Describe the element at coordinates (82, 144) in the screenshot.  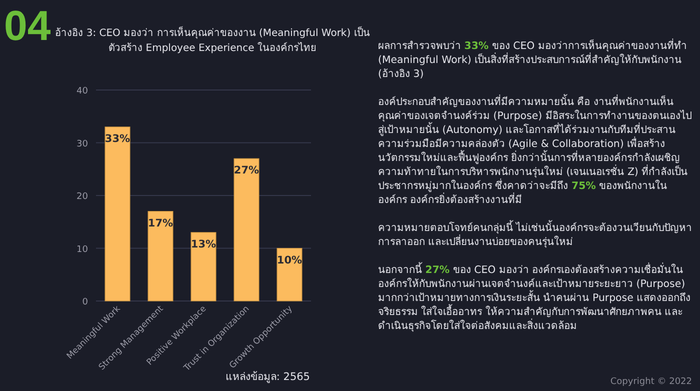
I see `y-tick-label: 30` at that location.